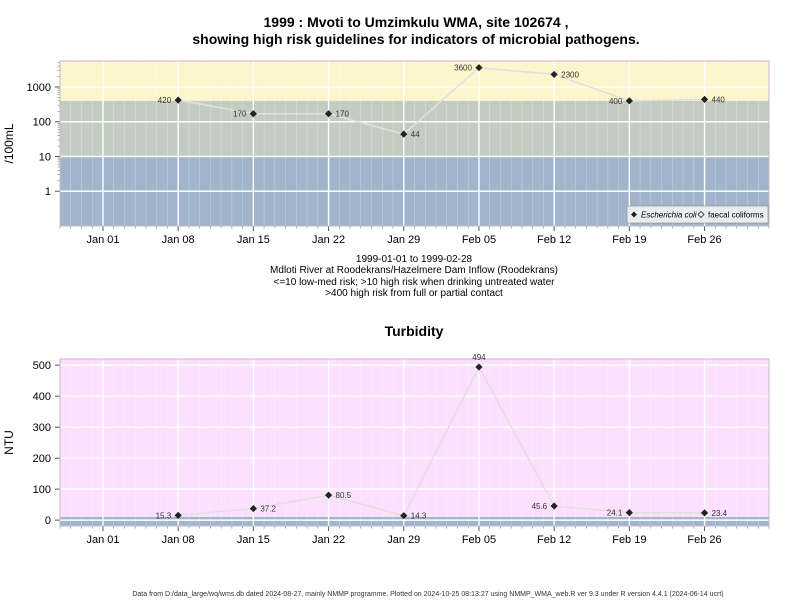 This screenshot has width=800, height=600. I want to click on y-tick-label: 200, so click(42, 459).